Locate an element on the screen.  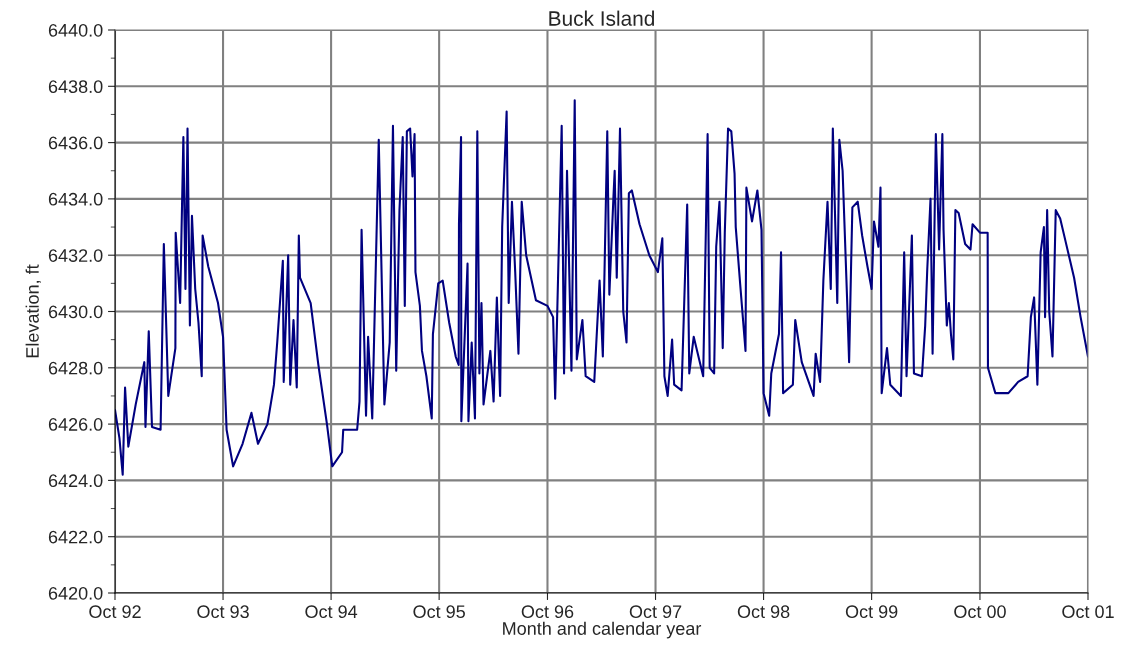
y-axis-title: Elevation, ft is located at coordinates (33, 311).